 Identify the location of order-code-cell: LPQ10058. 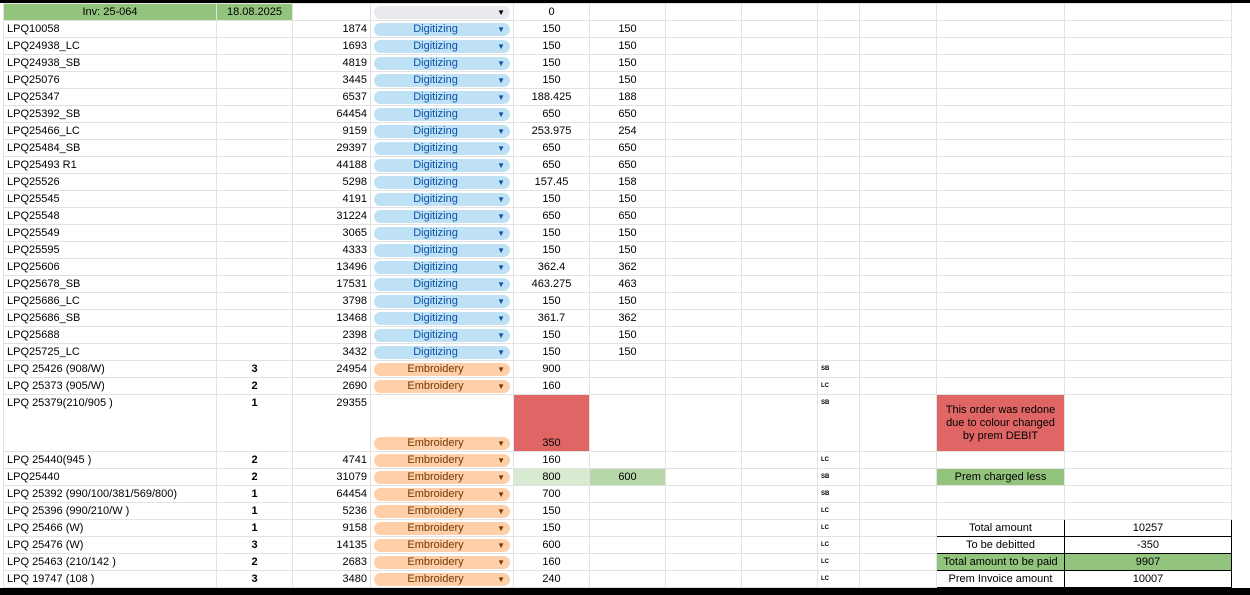
(110, 29).